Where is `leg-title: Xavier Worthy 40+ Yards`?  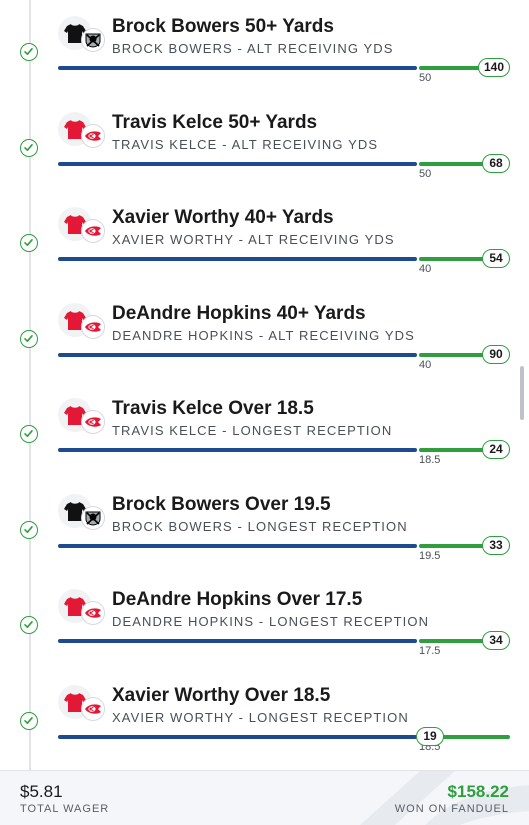 leg-title: Xavier Worthy 40+ Yards is located at coordinates (223, 217).